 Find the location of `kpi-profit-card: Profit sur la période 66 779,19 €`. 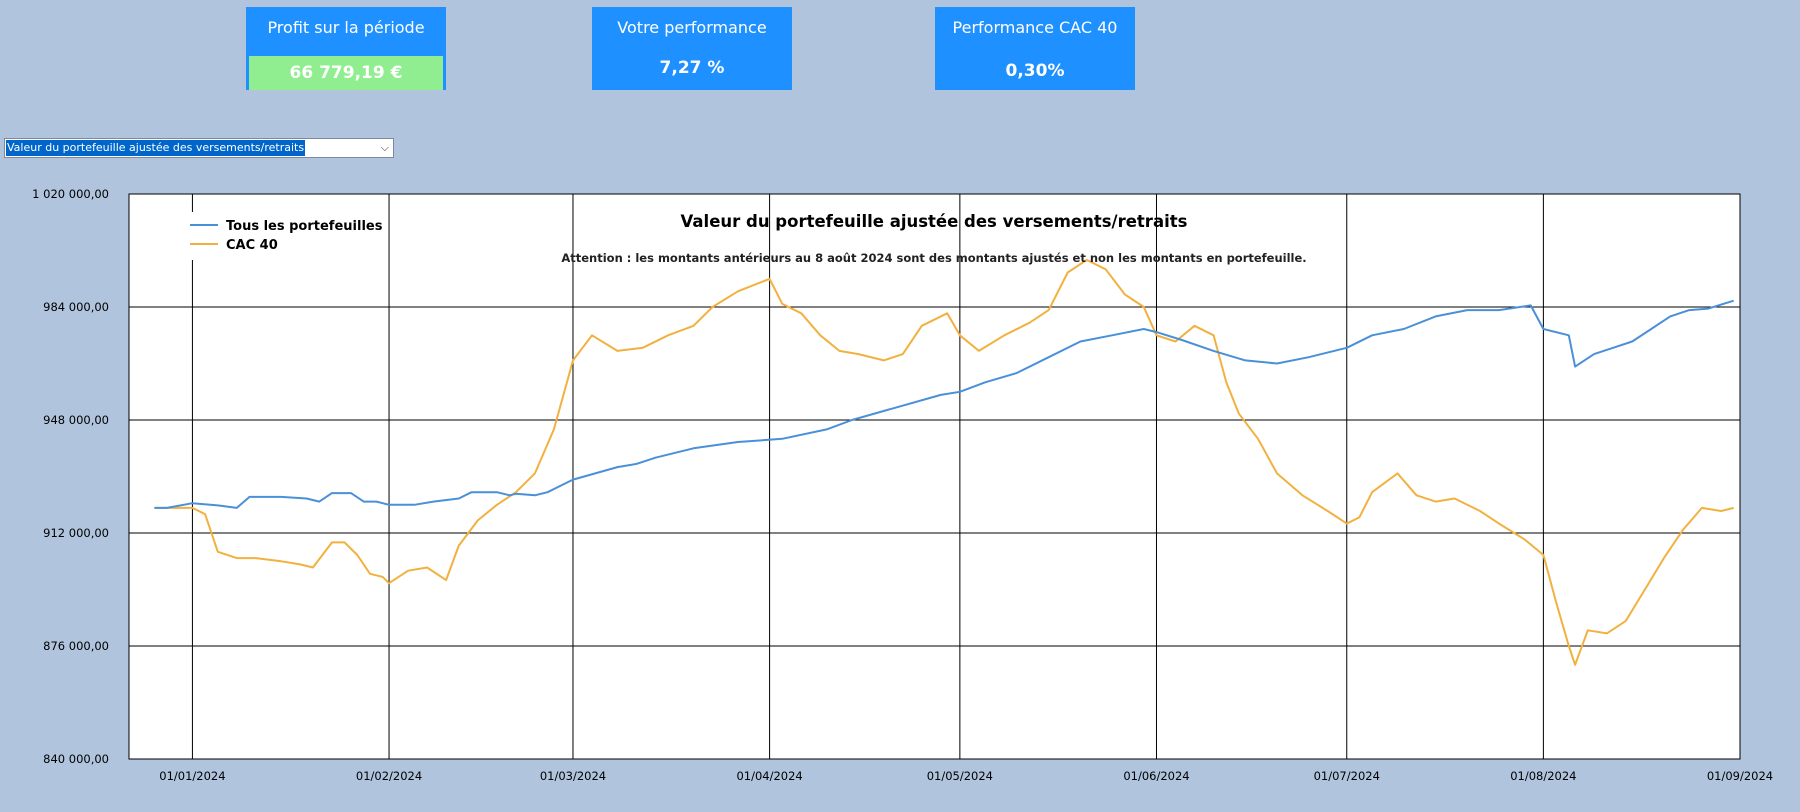

kpi-profit-card: Profit sur la période 66 779,19 € is located at coordinates (346, 48).